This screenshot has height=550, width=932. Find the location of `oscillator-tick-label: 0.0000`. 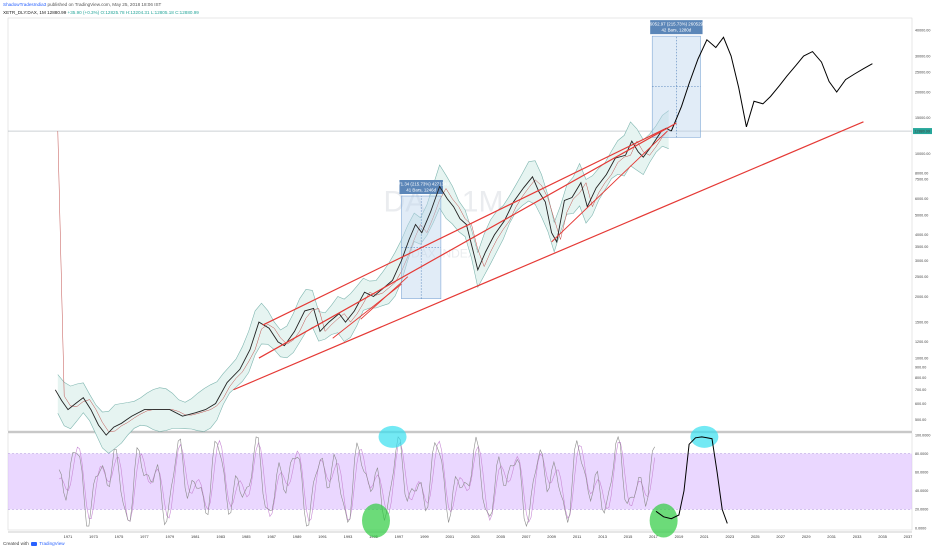

oscillator-tick-label: 0.0000 is located at coordinates (920, 528).